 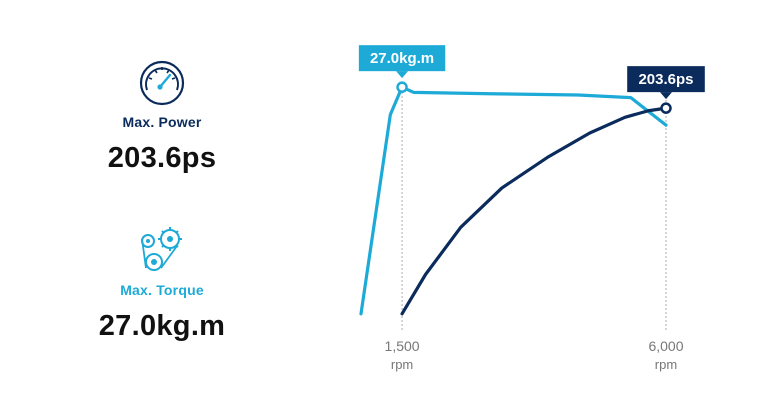 I want to click on power-peak-point, so click(x=666, y=108).